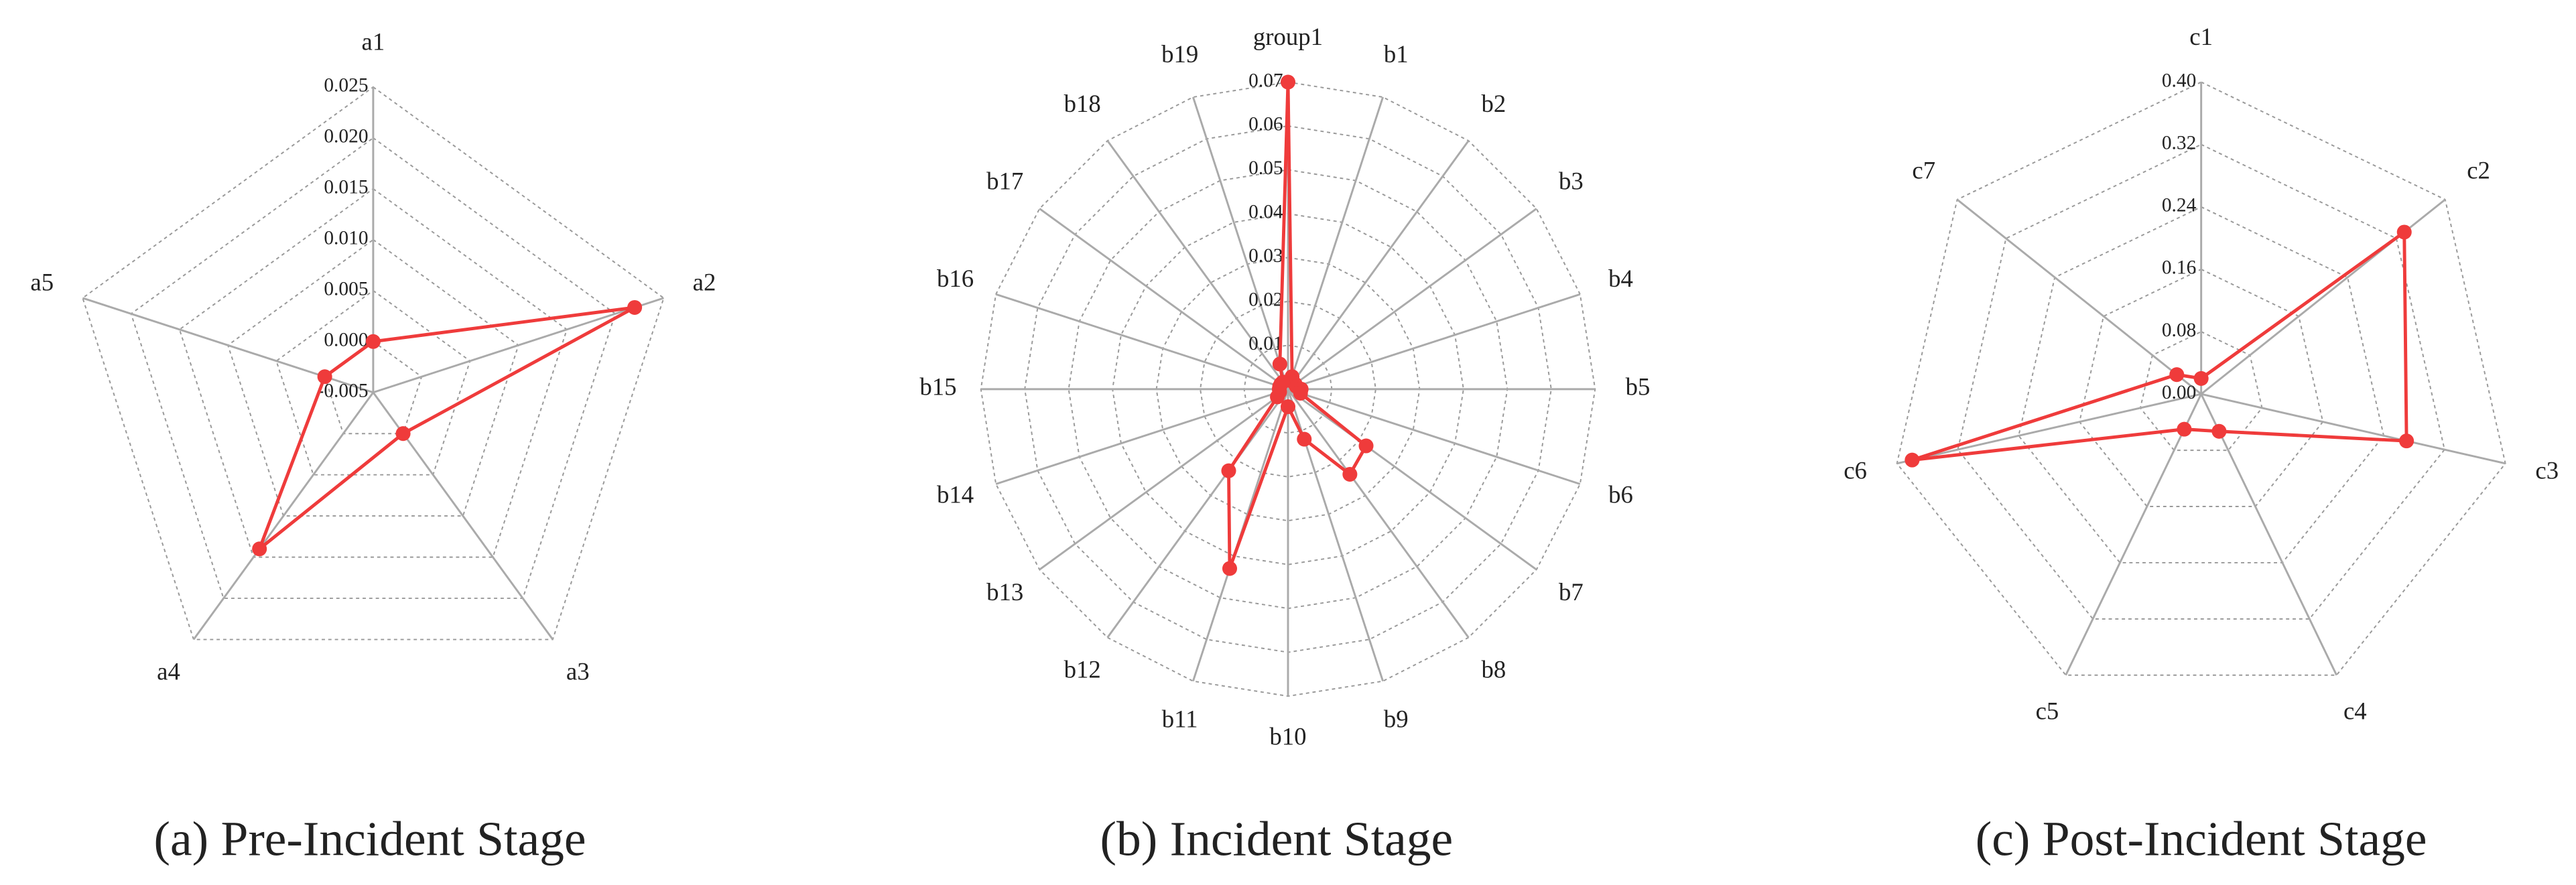  Describe the element at coordinates (2047, 711) in the screenshot. I see `category-label: c5` at that location.